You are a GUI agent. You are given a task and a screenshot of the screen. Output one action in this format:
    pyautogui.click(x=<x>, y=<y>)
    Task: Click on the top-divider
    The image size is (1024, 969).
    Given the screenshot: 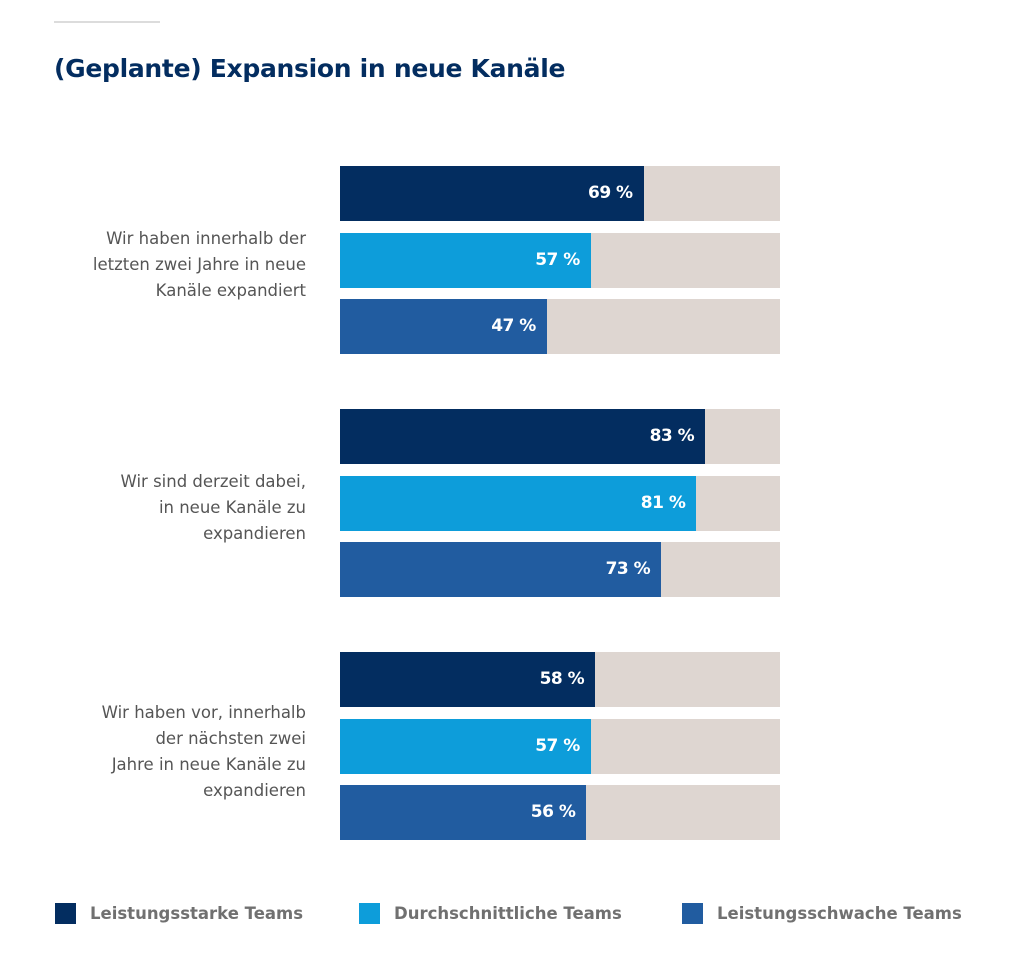 What is the action you would take?
    pyautogui.click(x=107, y=22)
    